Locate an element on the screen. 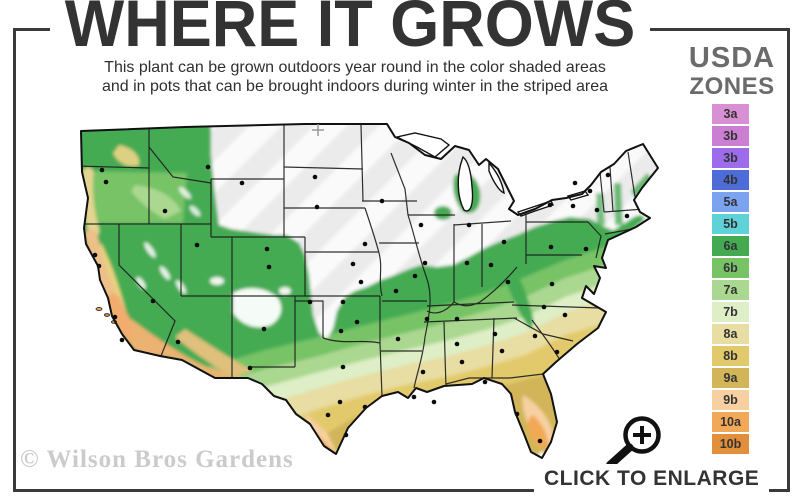  zone-chip-8a: 8a is located at coordinates (730, 334).